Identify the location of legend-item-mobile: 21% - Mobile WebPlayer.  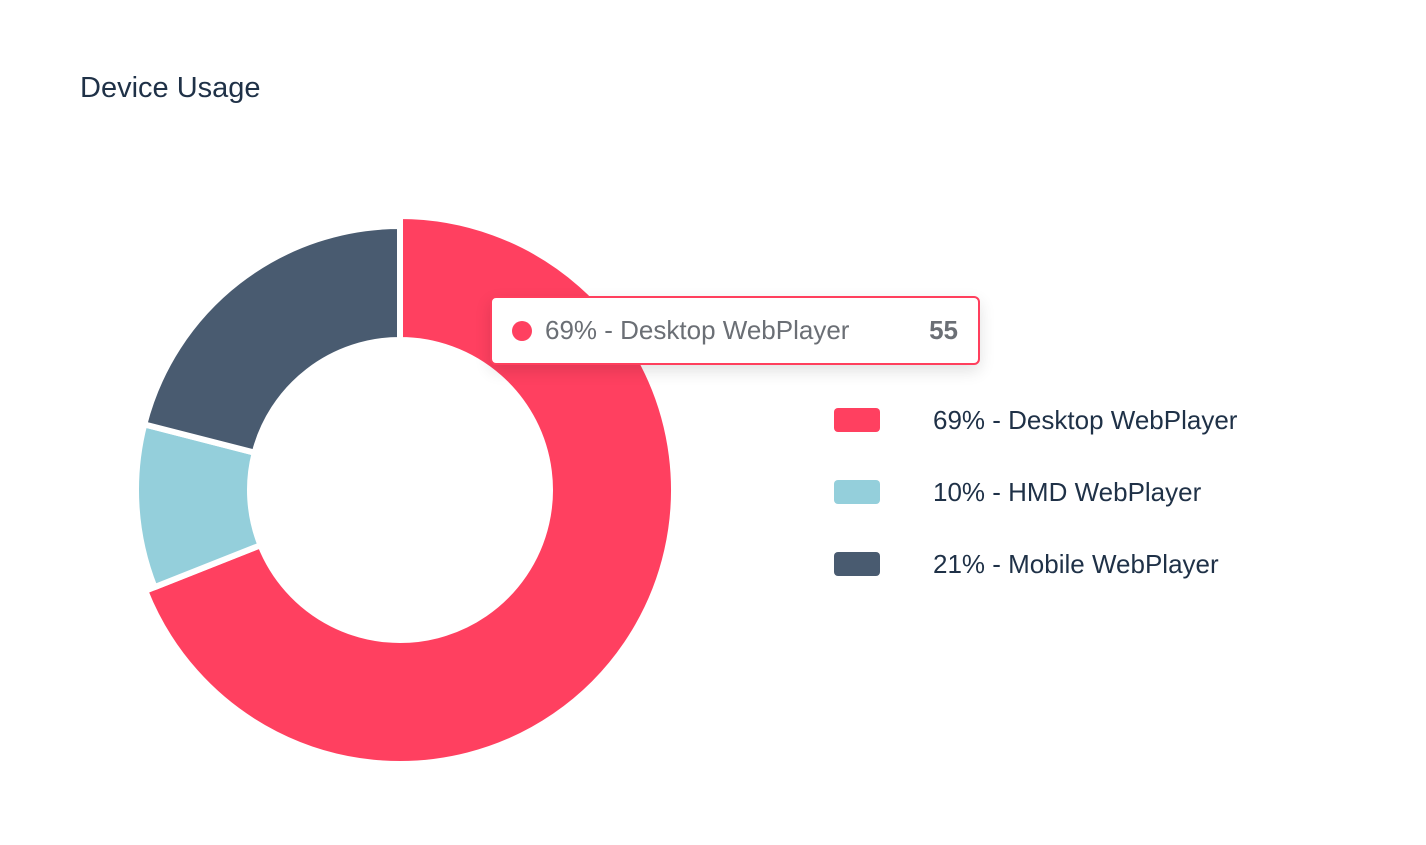
(1035, 564).